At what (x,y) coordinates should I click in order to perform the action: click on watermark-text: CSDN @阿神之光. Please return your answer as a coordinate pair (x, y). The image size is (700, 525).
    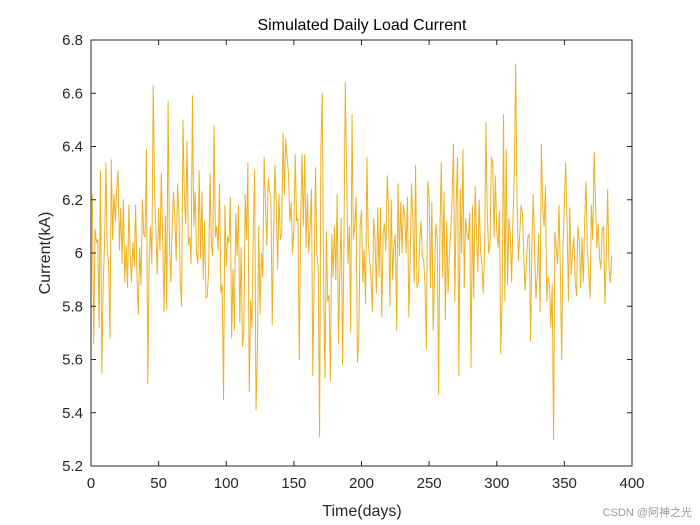
    Looking at the image, I should click on (647, 512).